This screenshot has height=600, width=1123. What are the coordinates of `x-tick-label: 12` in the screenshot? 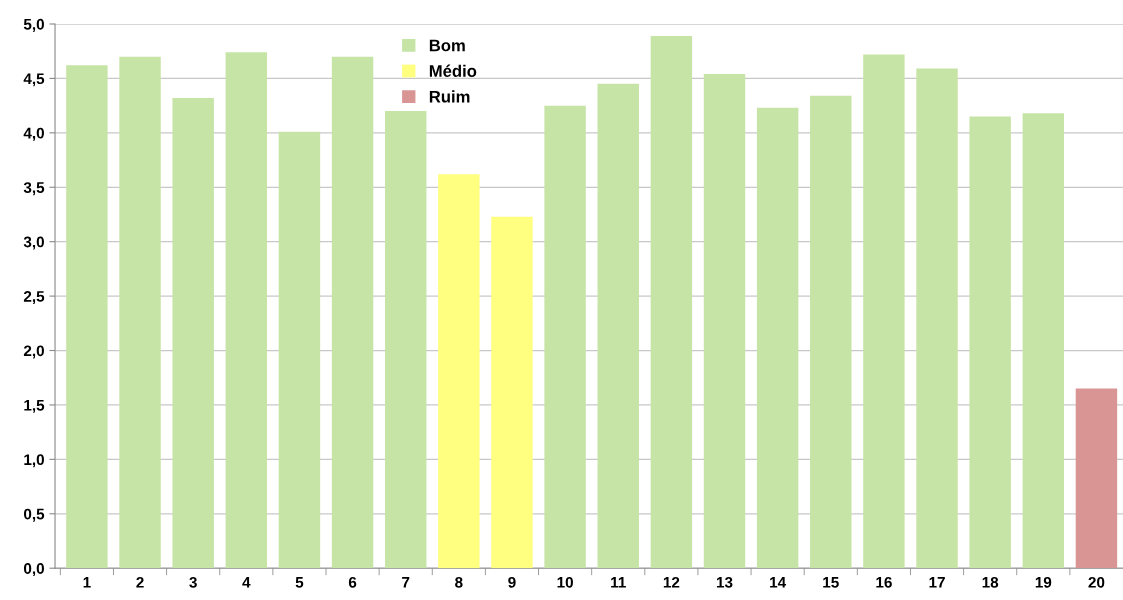 It's located at (671, 582).